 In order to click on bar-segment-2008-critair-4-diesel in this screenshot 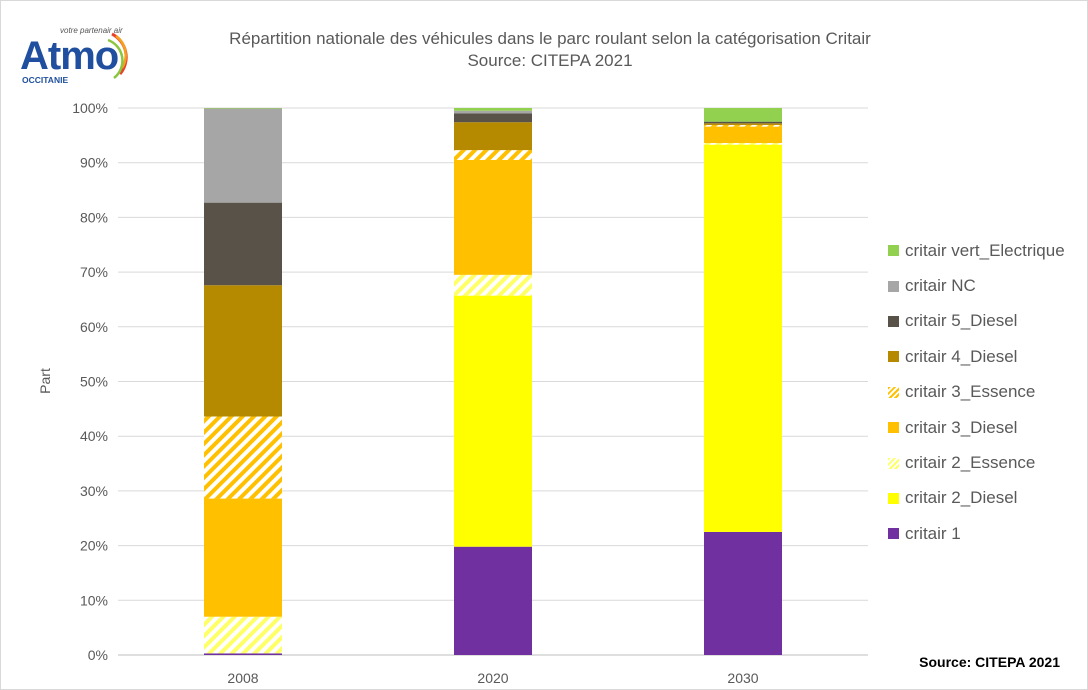, I will do `click(243, 351)`.